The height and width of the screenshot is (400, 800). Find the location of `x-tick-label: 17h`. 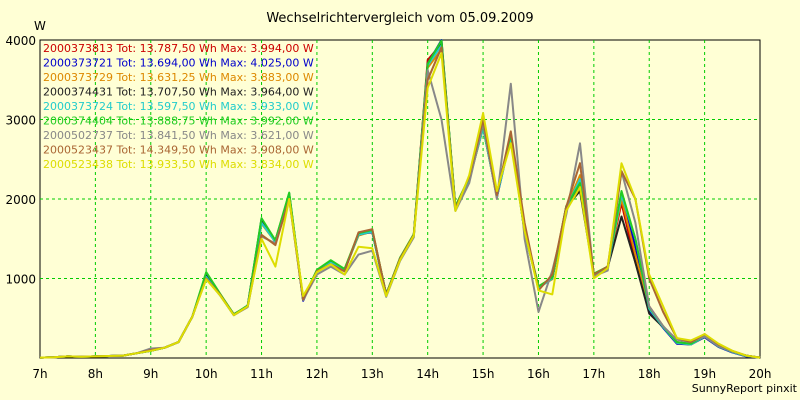

x-tick-label: 17h is located at coordinates (593, 374).